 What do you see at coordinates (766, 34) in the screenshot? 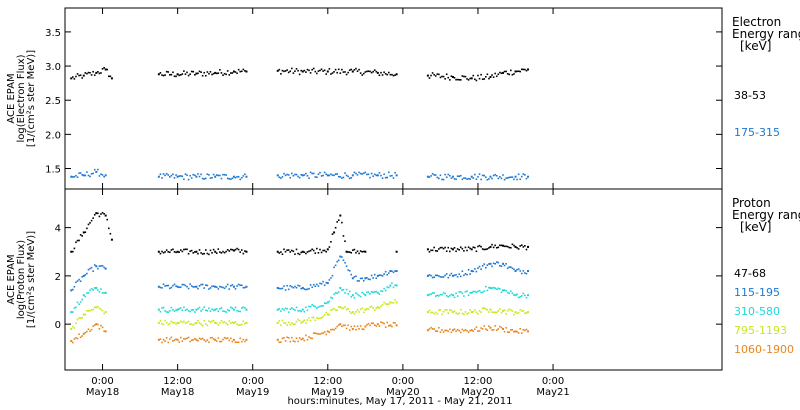
I see `electron-legend-title-line: Energy ranges` at bounding box center [766, 34].